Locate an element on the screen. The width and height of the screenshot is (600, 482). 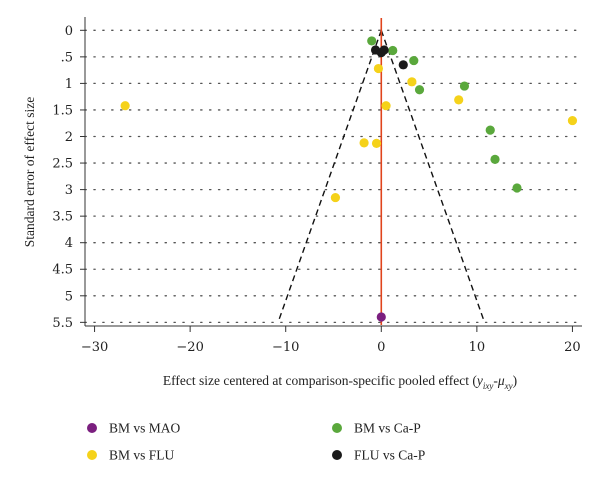
y-tick-label-5: 2.5 is located at coordinates (62, 164).